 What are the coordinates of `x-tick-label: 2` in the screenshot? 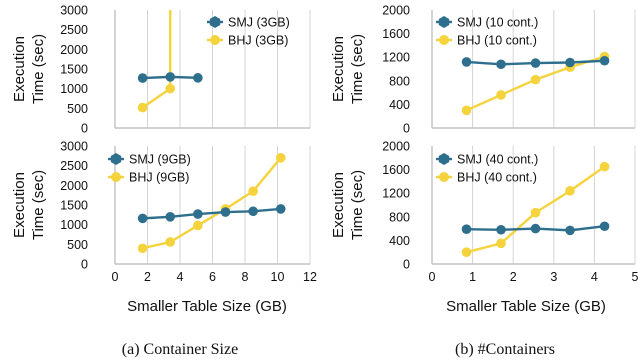 It's located at (147, 277).